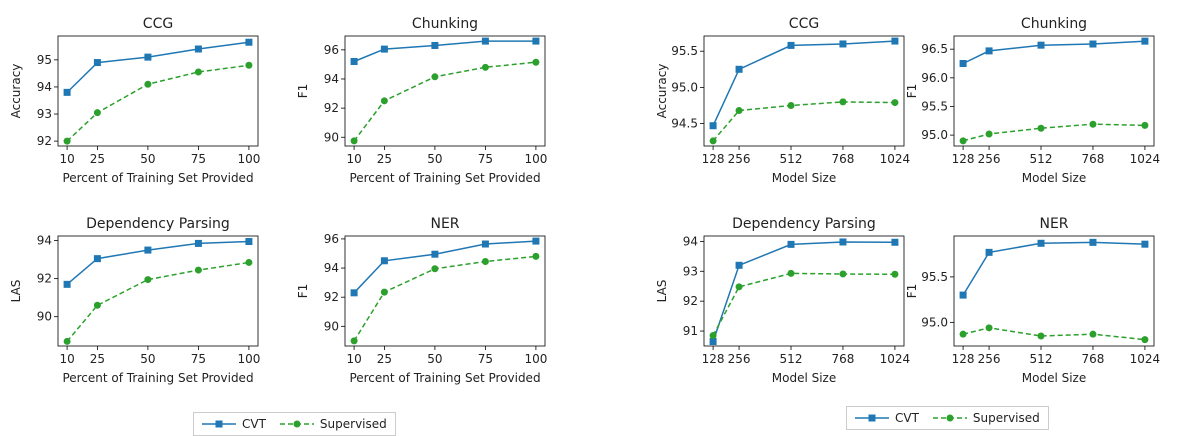 The width and height of the screenshot is (1200, 436). Describe the element at coordinates (331, 50) in the screenshot. I see `y-tick-label: 96` at that location.